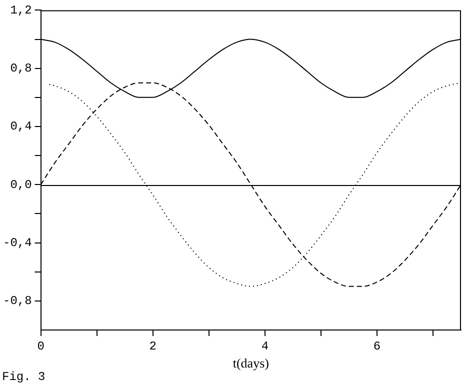  Describe the element at coordinates (21, 69) in the screenshot. I see `y-tick-label: 0,8` at that location.